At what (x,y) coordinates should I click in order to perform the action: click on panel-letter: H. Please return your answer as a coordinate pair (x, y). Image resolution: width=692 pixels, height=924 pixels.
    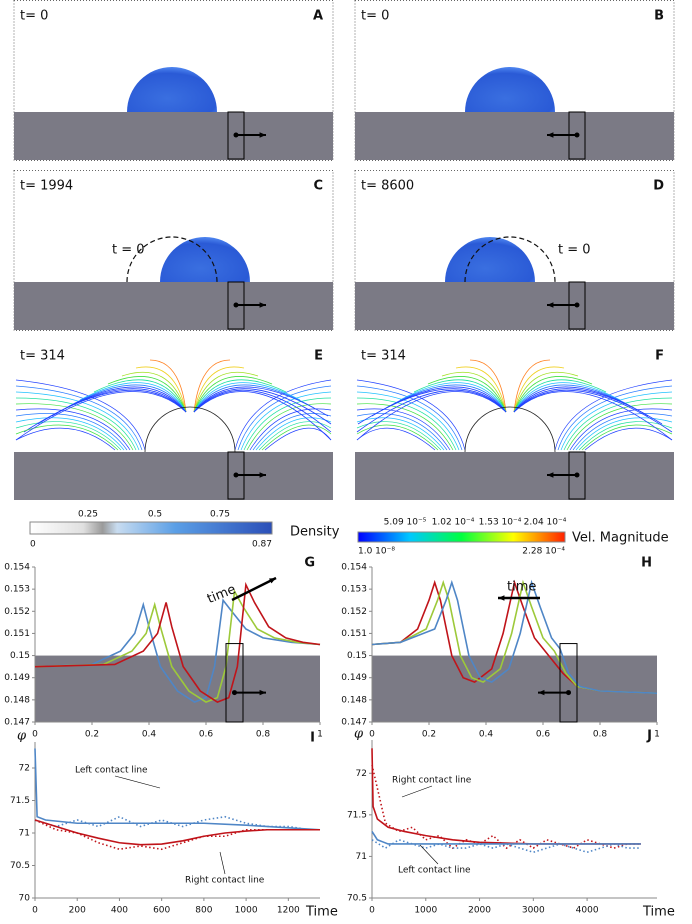
    Looking at the image, I should click on (646, 563).